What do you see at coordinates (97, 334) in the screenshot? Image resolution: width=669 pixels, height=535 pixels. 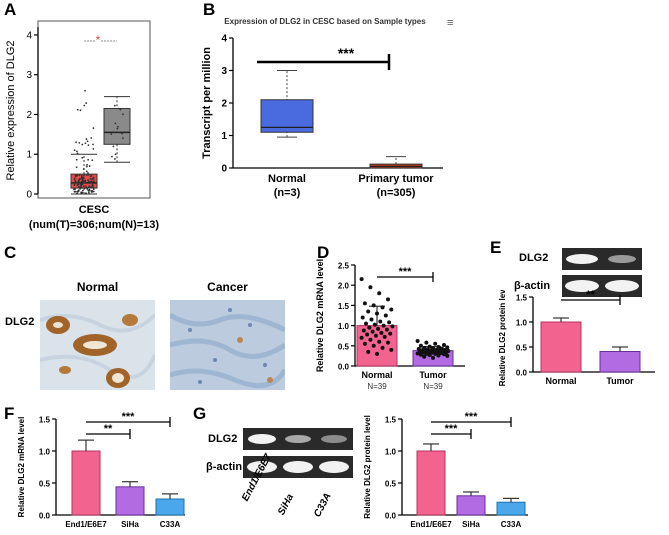 I see `micrograph-normal: Normal` at bounding box center [97, 334].